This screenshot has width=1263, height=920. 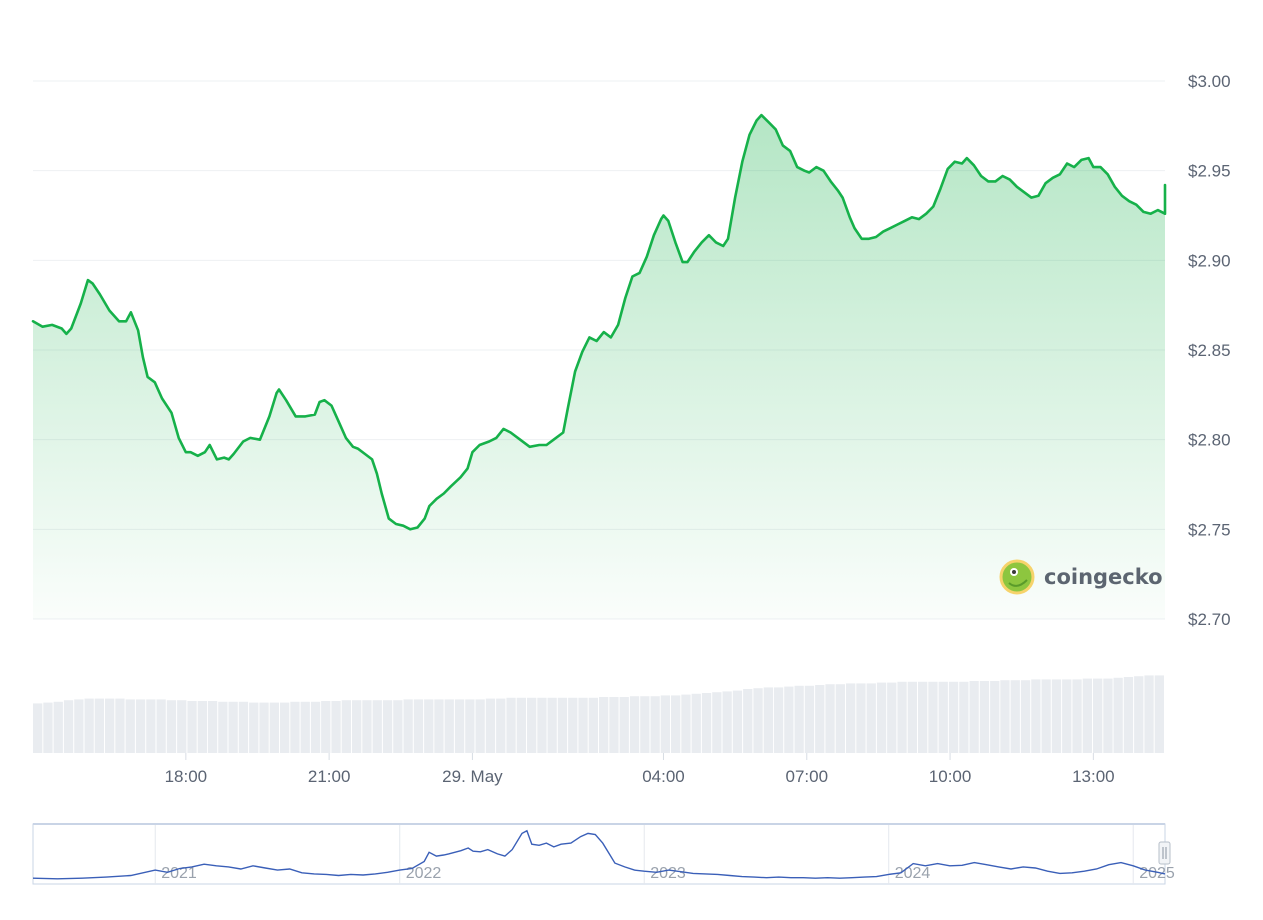 I want to click on coingecko-watermark: coingecko, so click(x=1081, y=577).